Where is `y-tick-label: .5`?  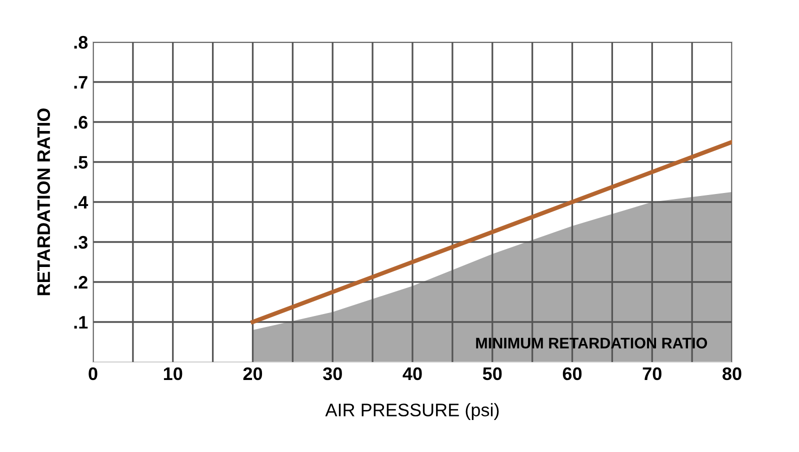 y-tick-label: .5 is located at coordinates (81, 162).